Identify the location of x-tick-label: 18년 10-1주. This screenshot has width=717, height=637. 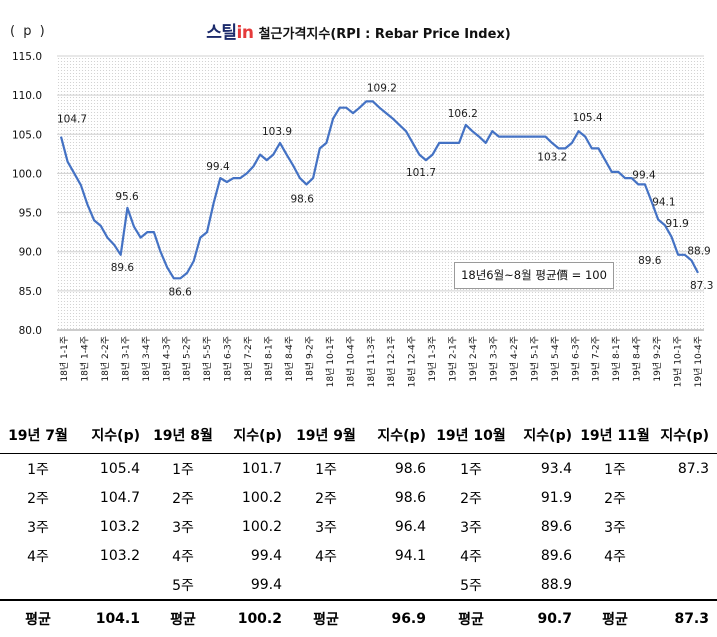
(330, 361).